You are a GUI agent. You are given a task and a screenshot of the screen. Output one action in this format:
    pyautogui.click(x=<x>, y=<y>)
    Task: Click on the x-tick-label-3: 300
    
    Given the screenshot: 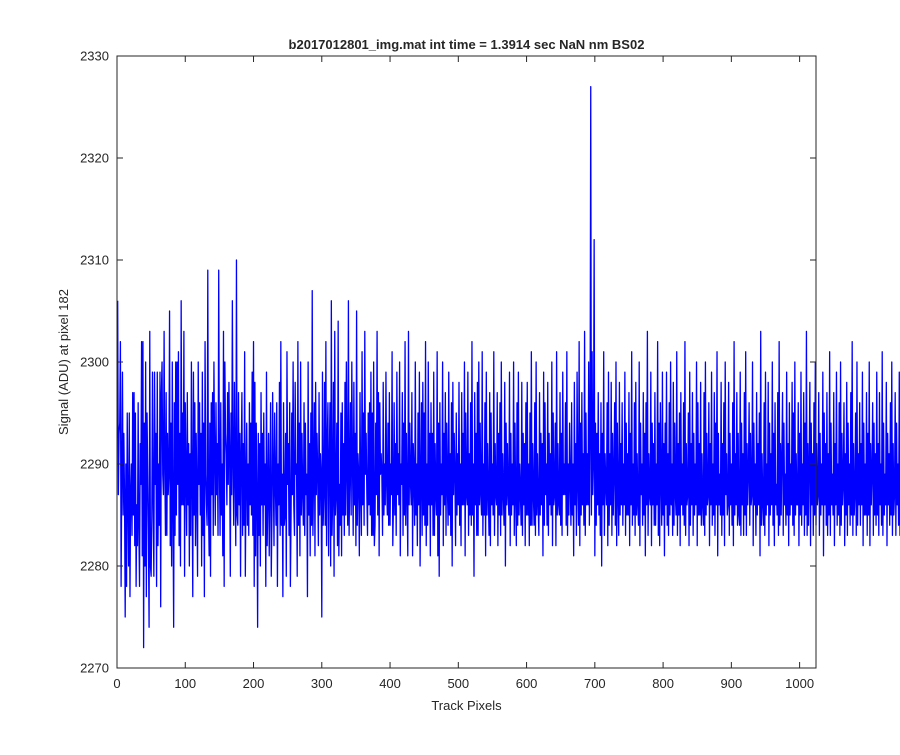 What is the action you would take?
    pyautogui.click(x=322, y=683)
    